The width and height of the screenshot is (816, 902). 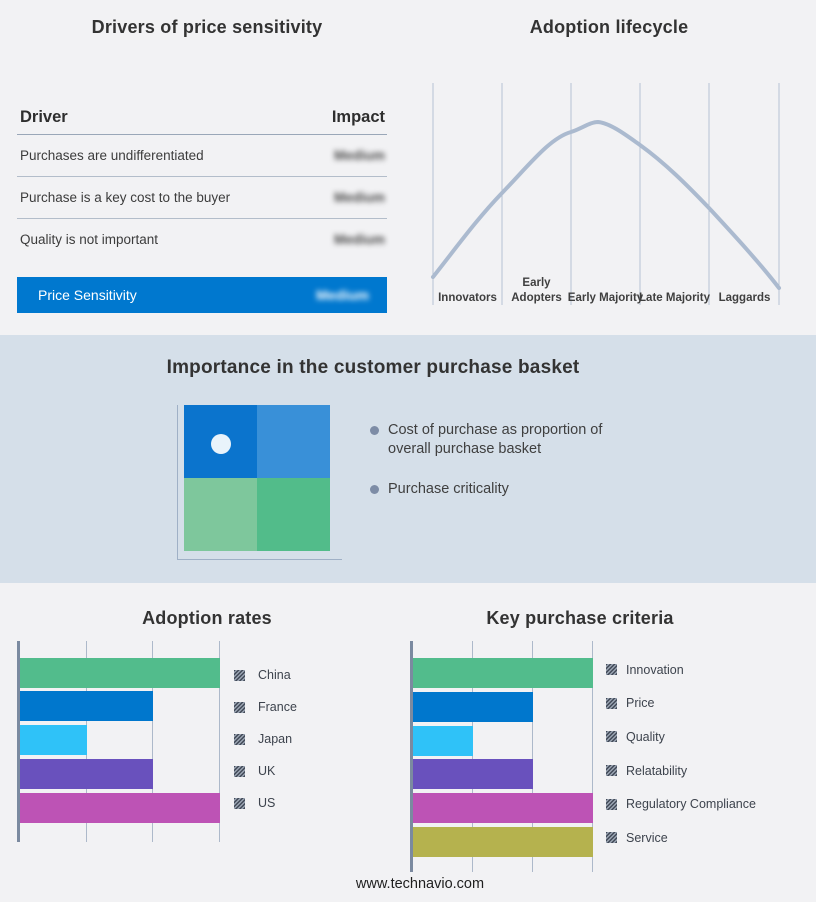 What do you see at coordinates (202, 111) in the screenshot?
I see `drivers-table-header: Driver Impact` at bounding box center [202, 111].